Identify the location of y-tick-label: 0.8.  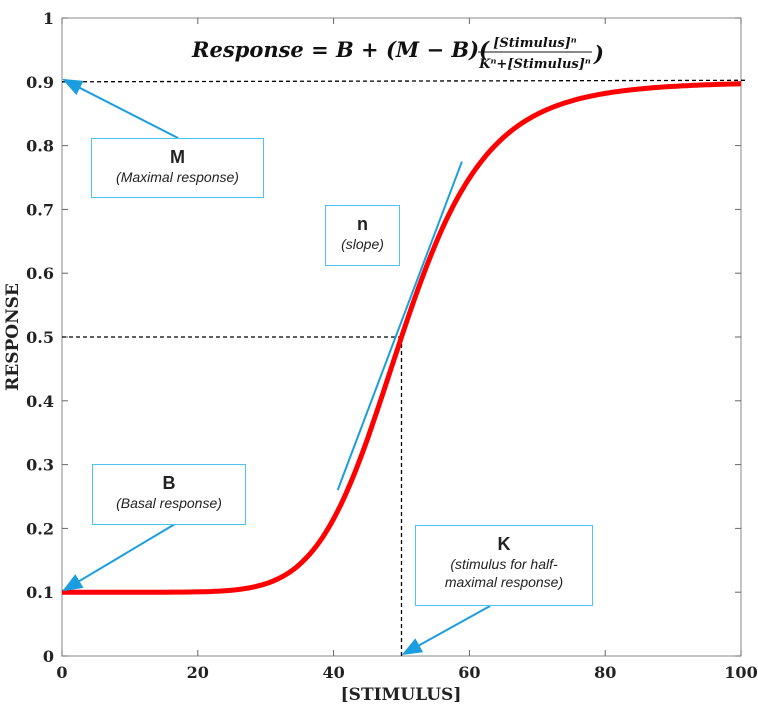
(40, 146).